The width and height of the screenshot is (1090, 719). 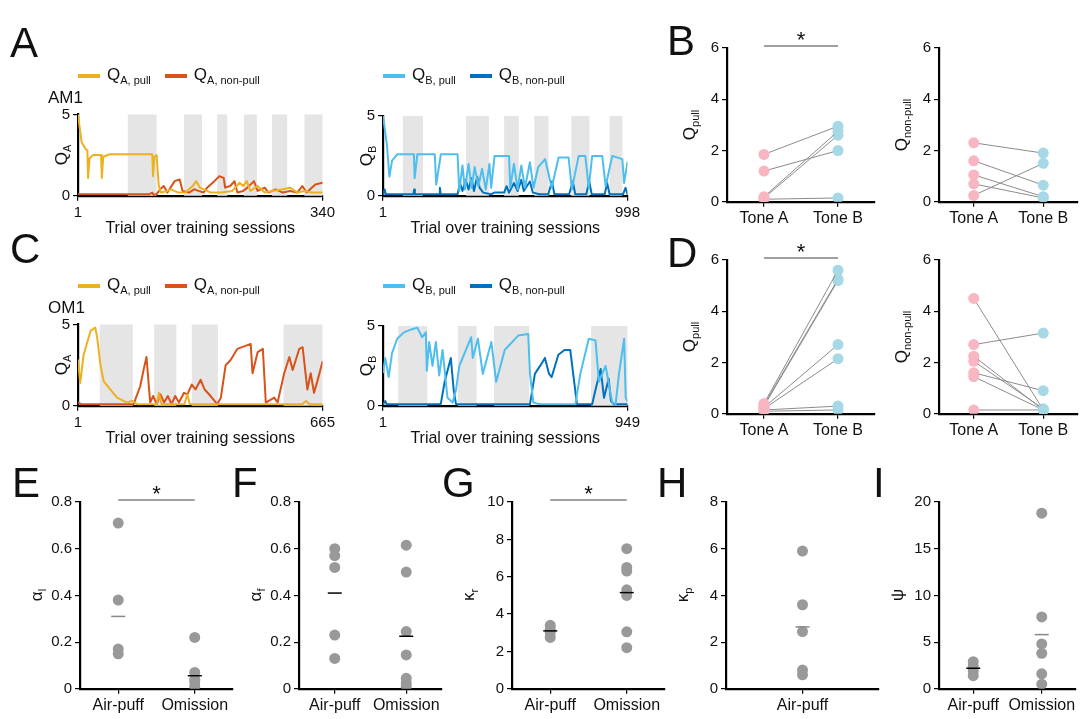 What do you see at coordinates (922, 501) in the screenshot?
I see `y-tick-label: 20` at bounding box center [922, 501].